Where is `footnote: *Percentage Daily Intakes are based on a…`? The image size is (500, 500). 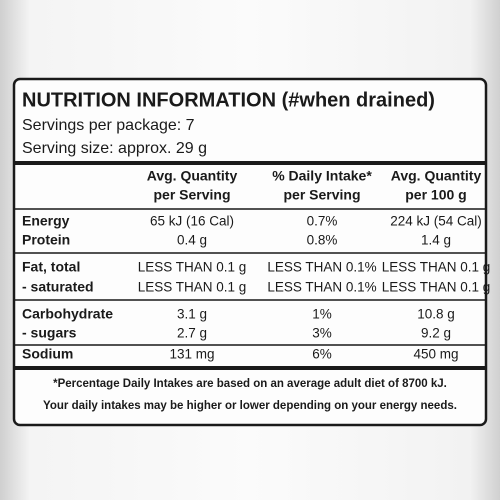 footnote: *Percentage Daily Intakes are based on a… is located at coordinates (250, 384).